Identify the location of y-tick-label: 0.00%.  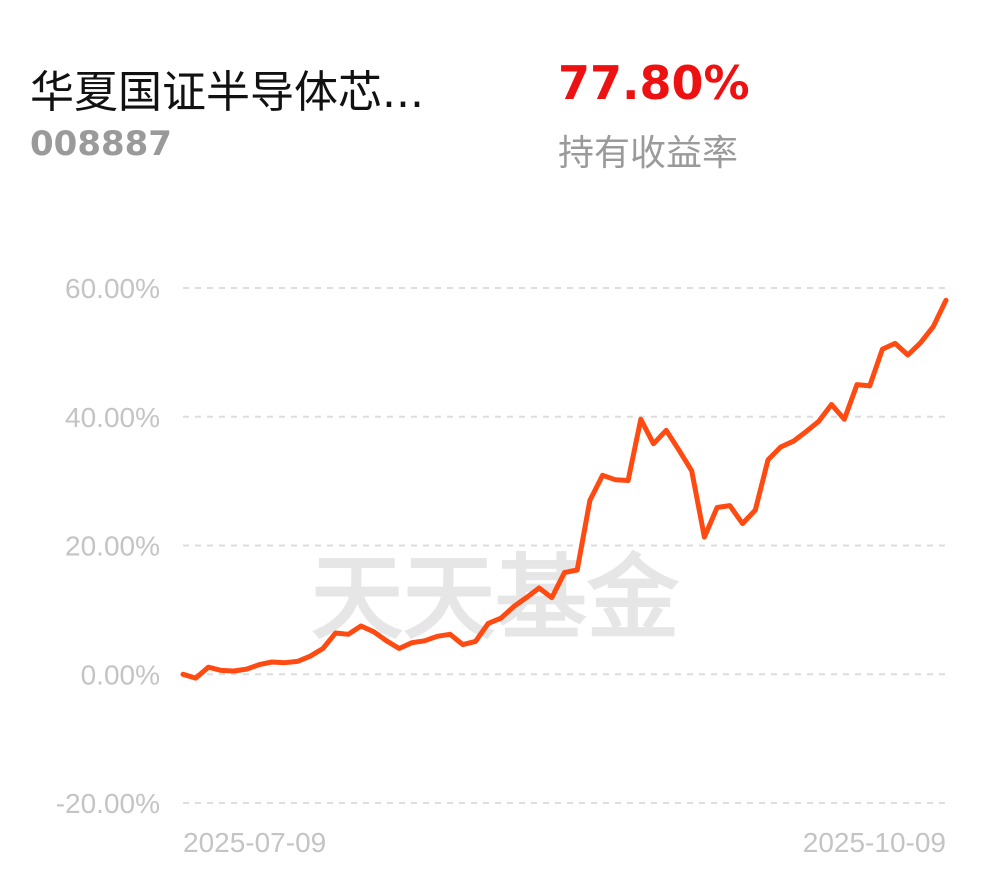
(120, 674).